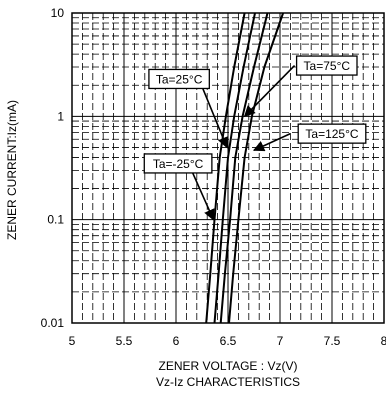 Image resolution: width=386 pixels, height=398 pixels. Describe the element at coordinates (228, 366) in the screenshot. I see `x-axis-title: ZENER VOLTAGE : Vz(V)` at that location.